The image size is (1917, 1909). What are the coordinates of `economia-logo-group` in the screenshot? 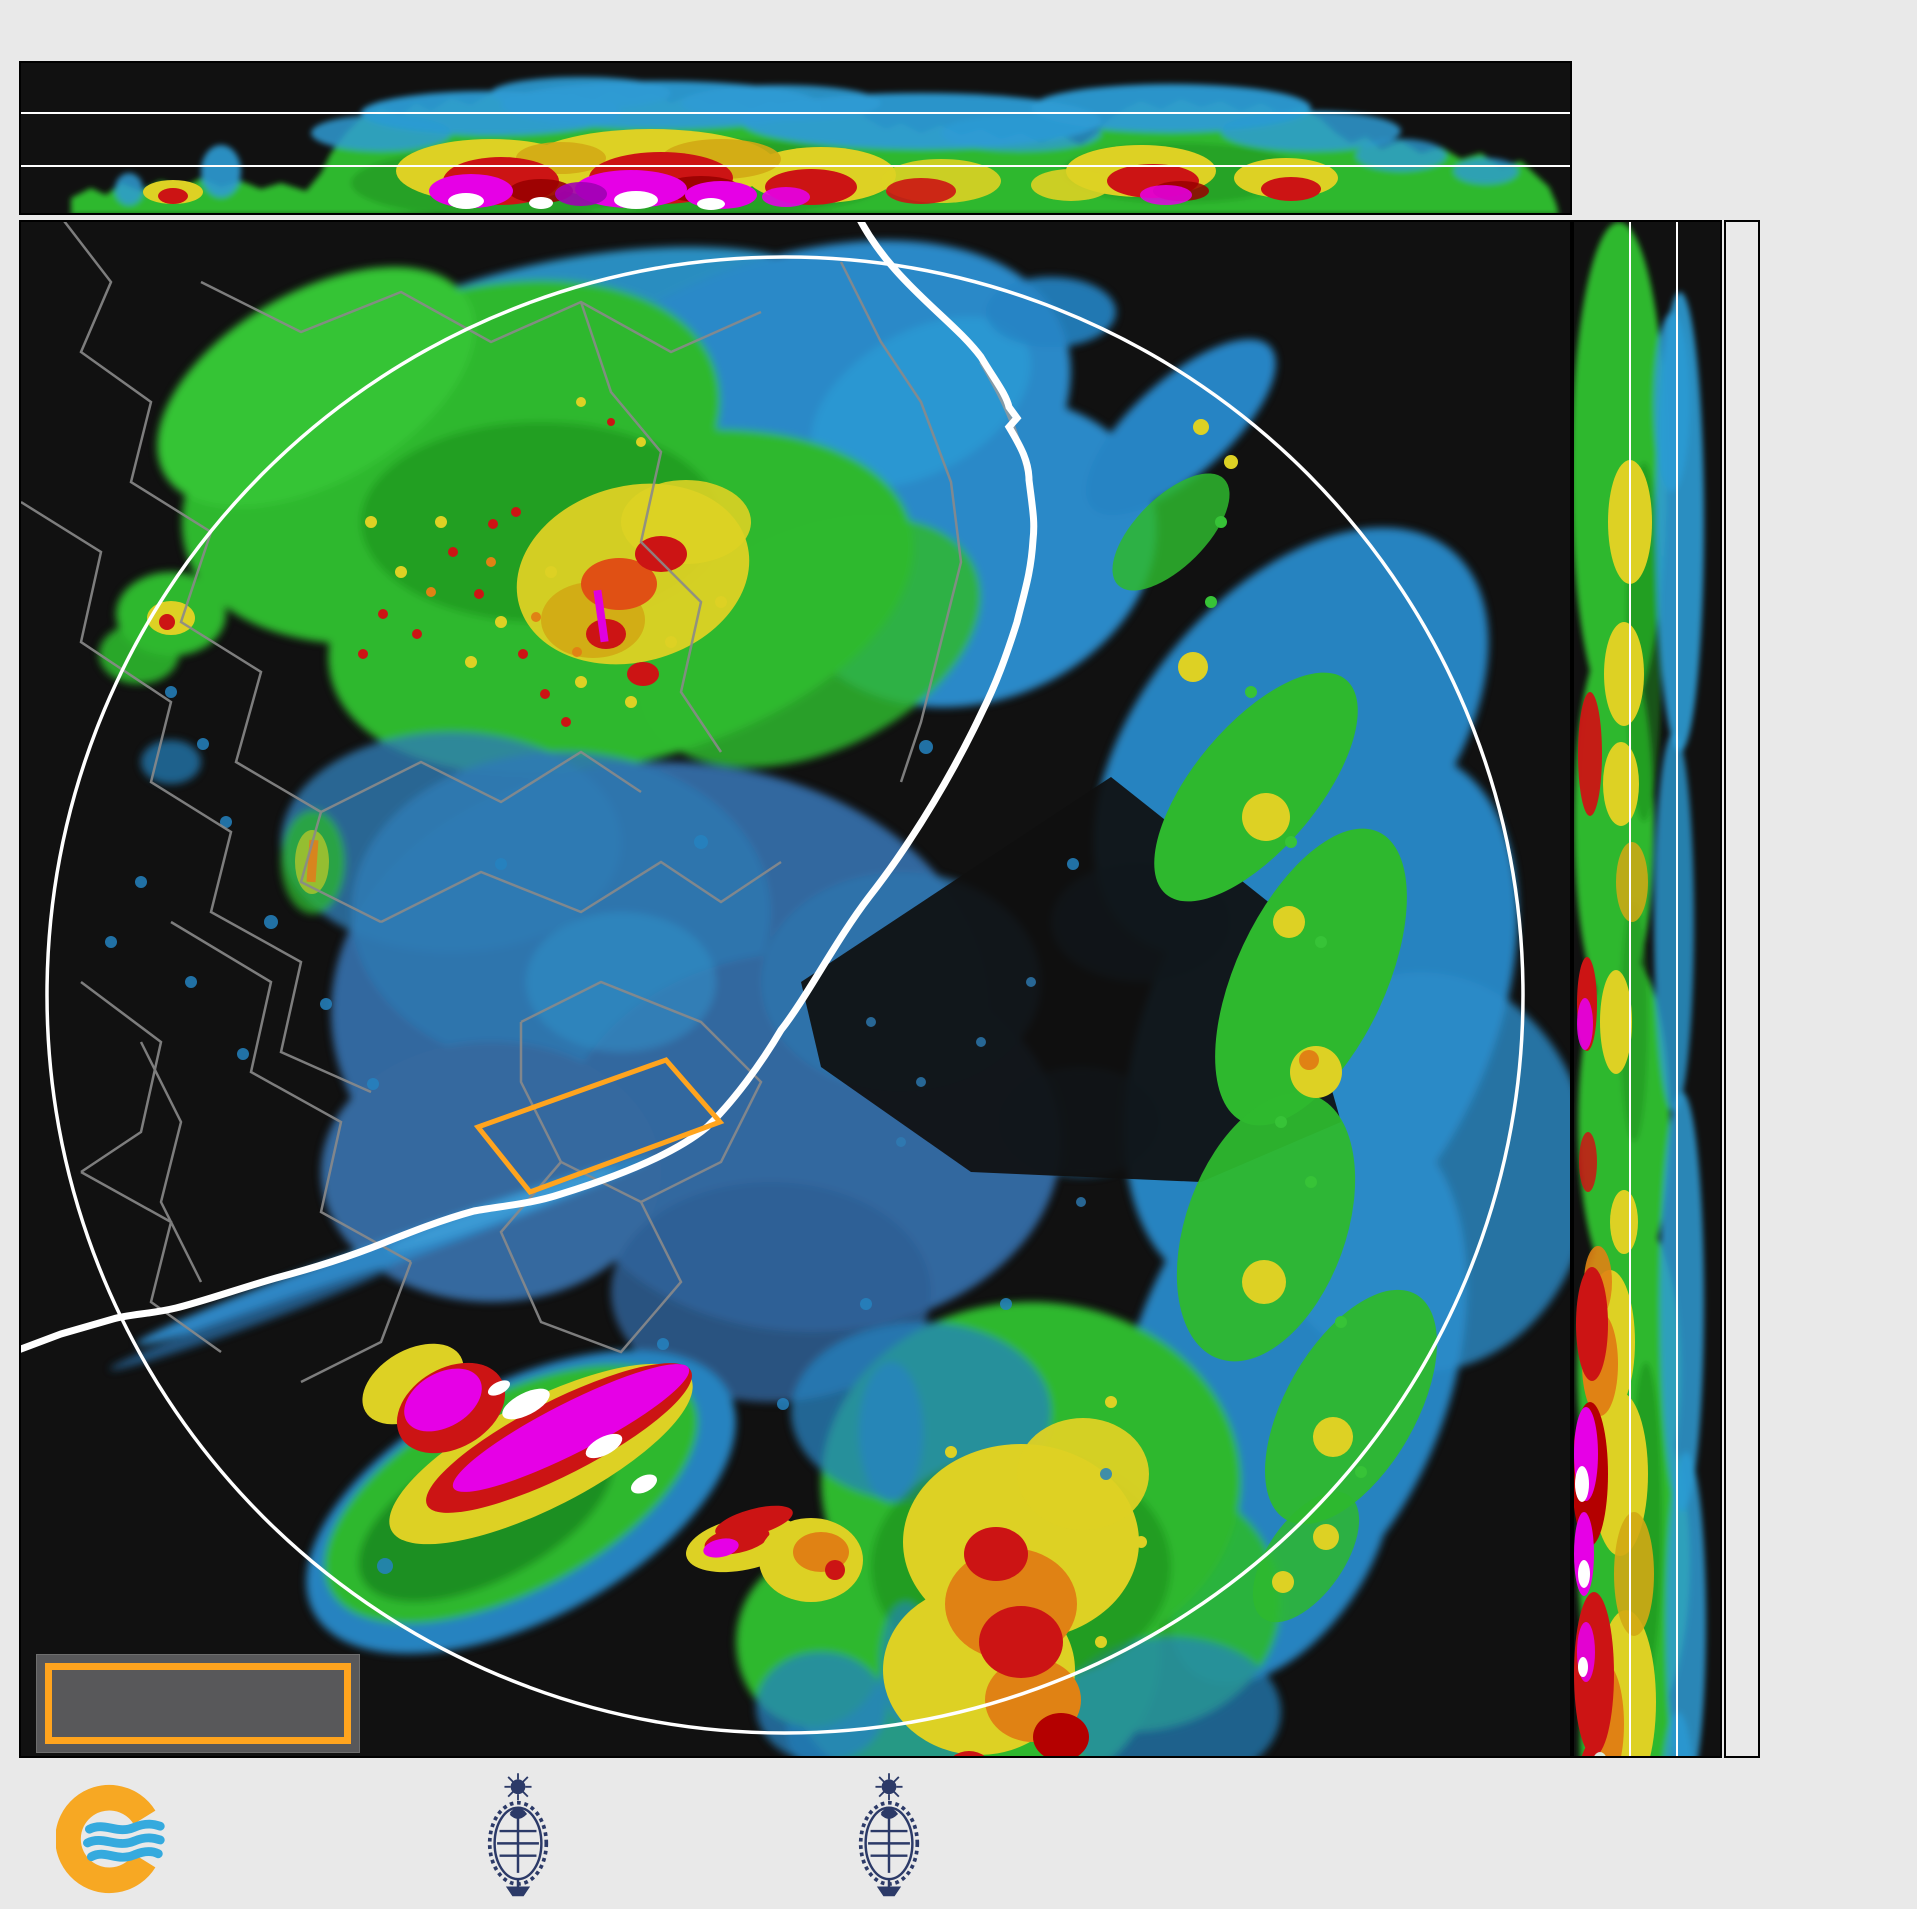 It's located at (897, 1836).